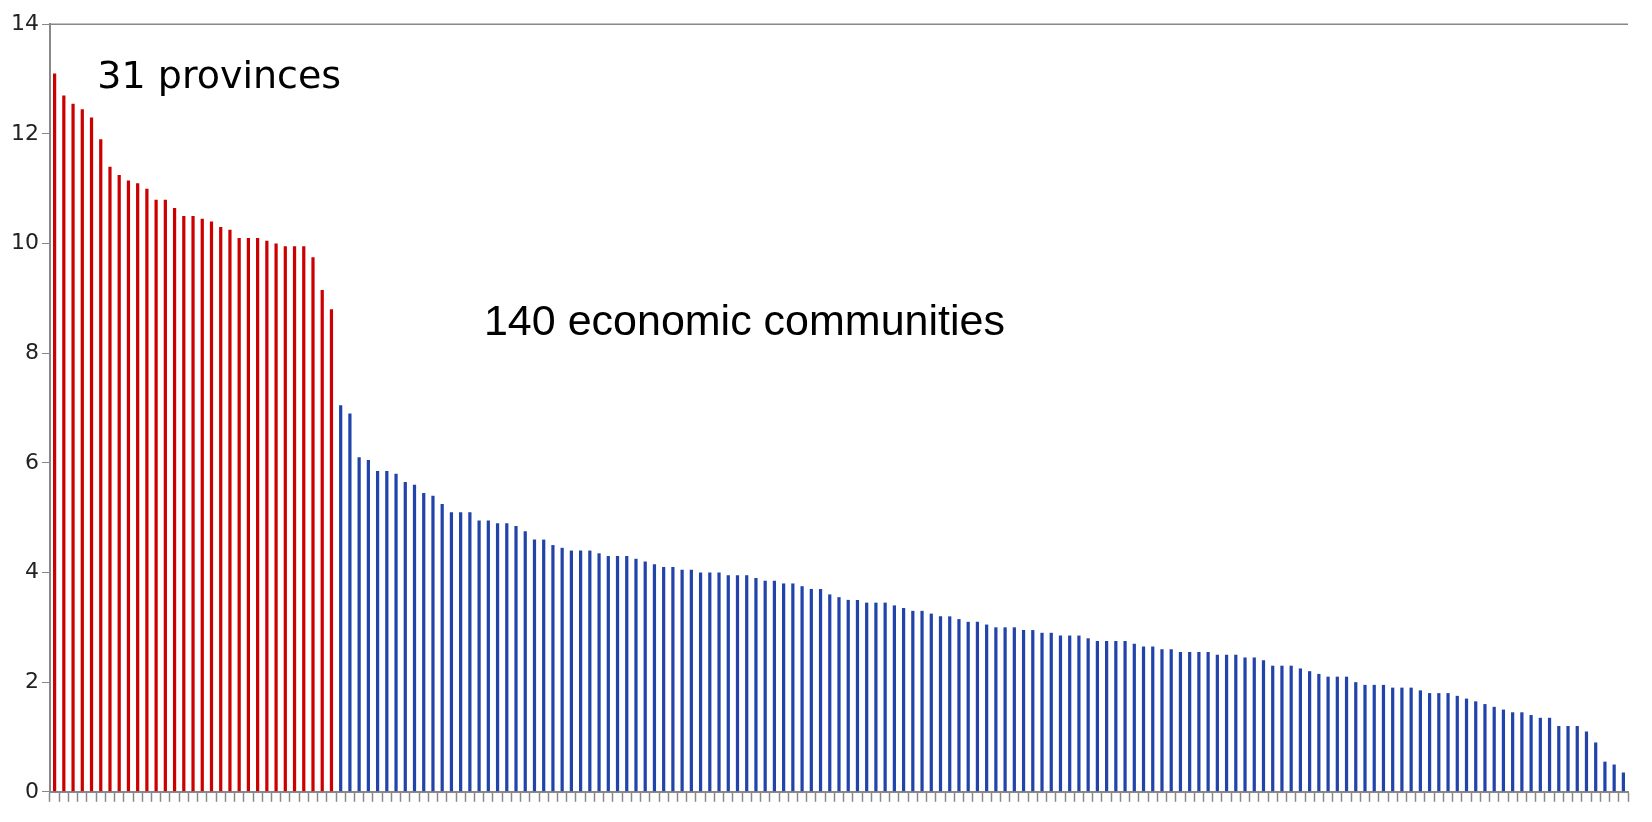  Describe the element at coordinates (31, 461) in the screenshot. I see `y-tick-label: 6` at that location.